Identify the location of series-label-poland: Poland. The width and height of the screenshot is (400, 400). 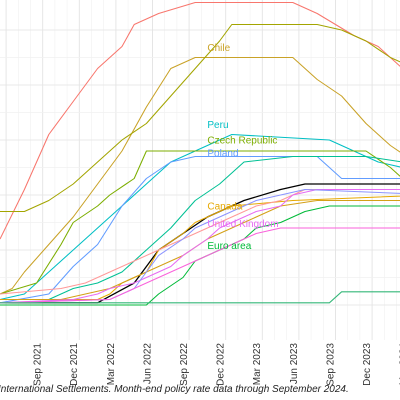
(222, 154).